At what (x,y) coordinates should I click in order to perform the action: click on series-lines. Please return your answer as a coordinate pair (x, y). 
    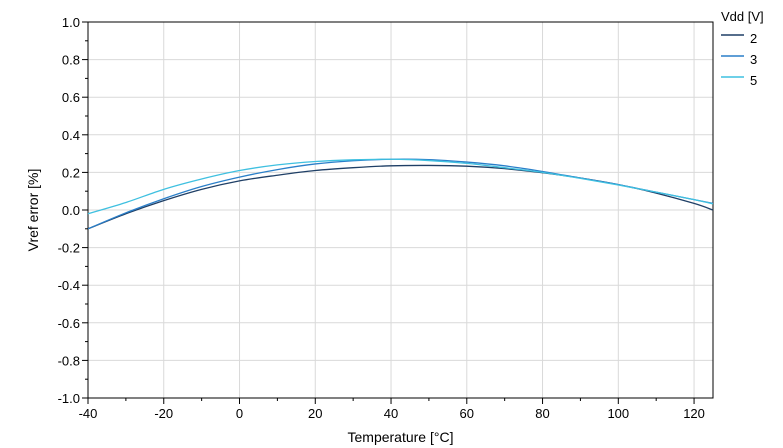
    Looking at the image, I should click on (400, 194).